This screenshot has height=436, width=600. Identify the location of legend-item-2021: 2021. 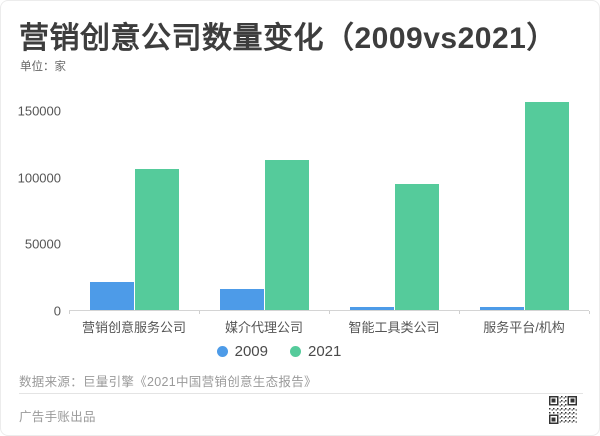
(315, 351).